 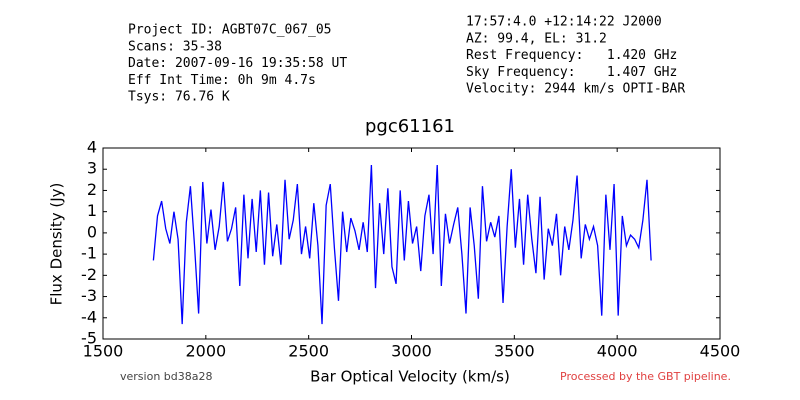 I want to click on y-tick-label: -3, so click(x=89, y=295).